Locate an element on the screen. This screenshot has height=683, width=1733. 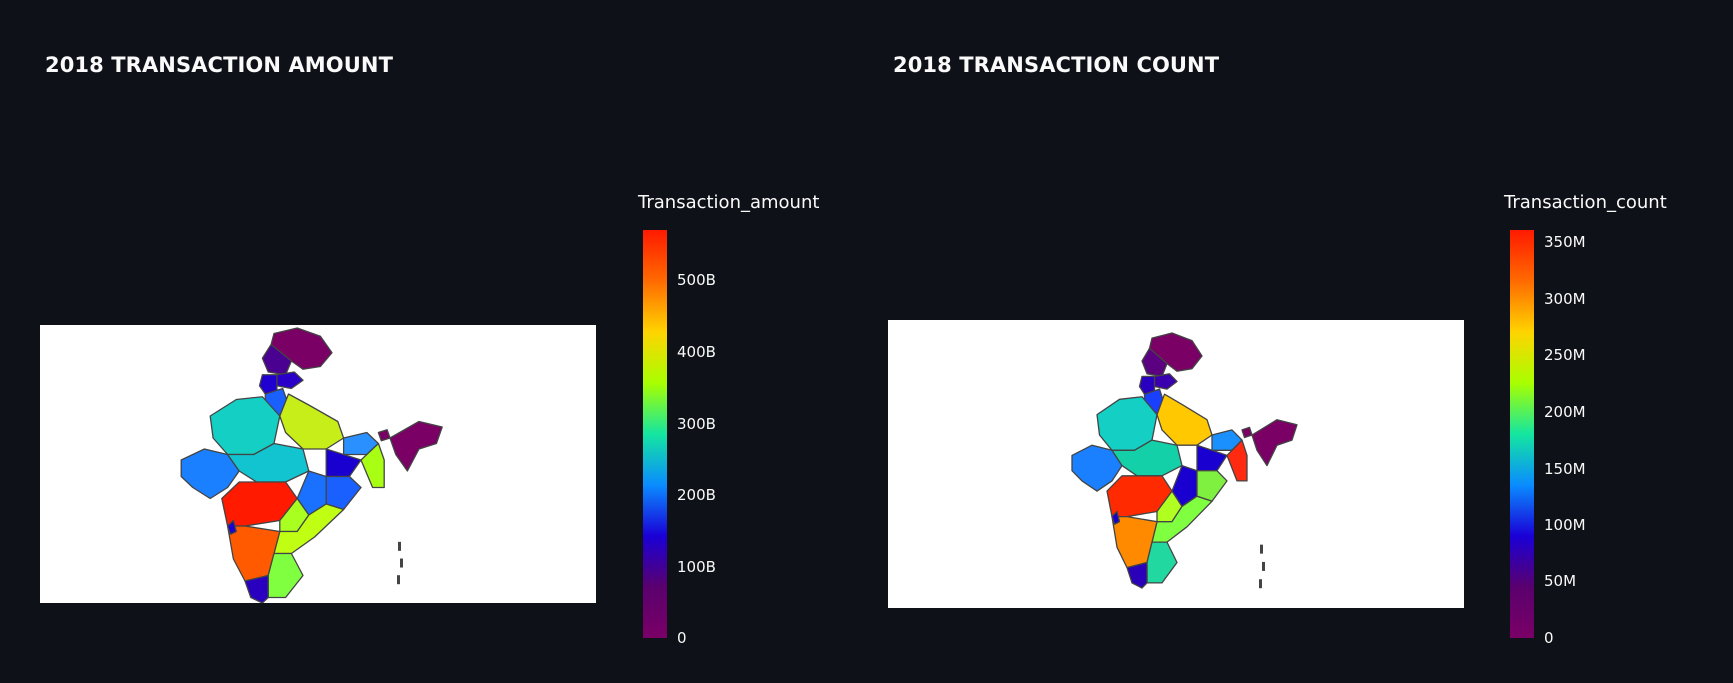
map-title: 2018 TRANSACTION COUNT is located at coordinates (1056, 65).